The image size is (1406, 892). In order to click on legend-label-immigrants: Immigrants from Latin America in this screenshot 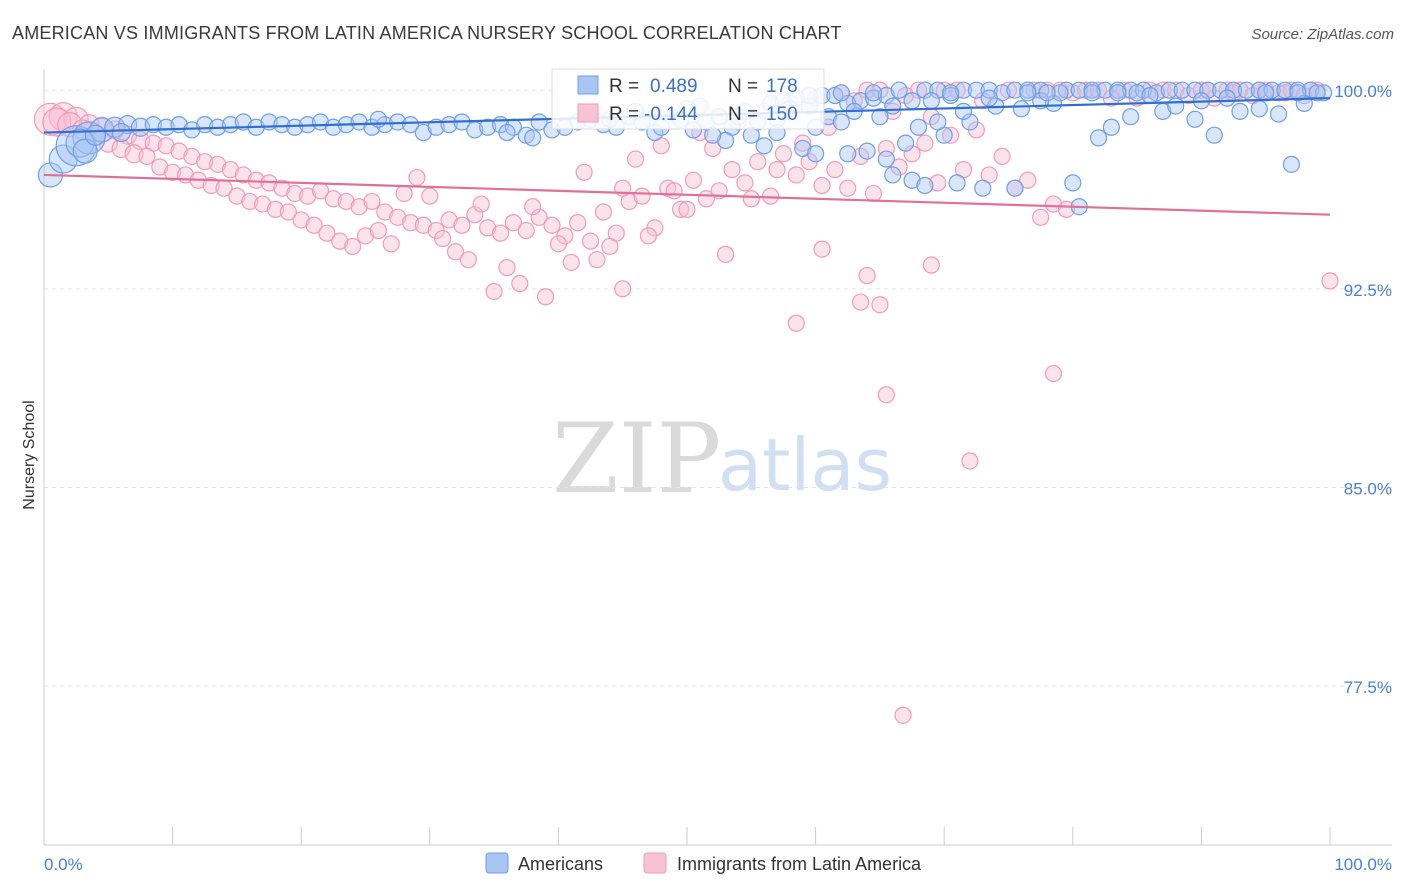, I will do `click(799, 864)`.